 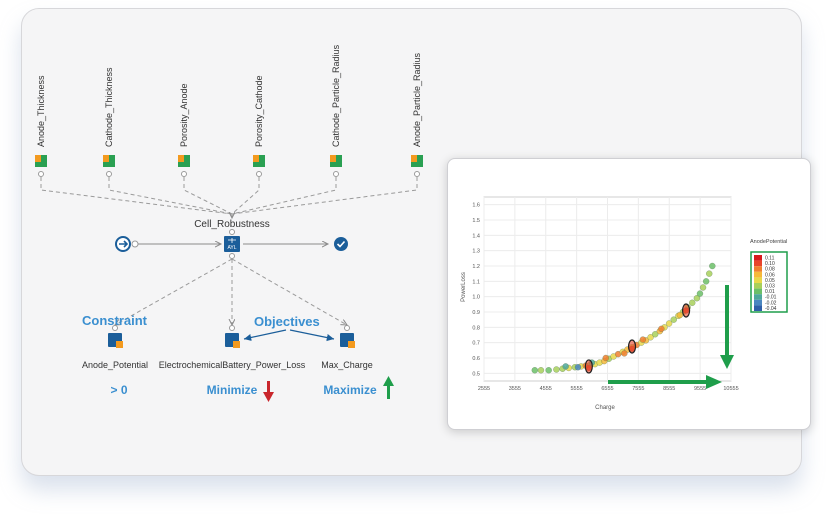 What do you see at coordinates (770, 275) in the screenshot?
I see `legend-entry: 0.06` at bounding box center [770, 275].